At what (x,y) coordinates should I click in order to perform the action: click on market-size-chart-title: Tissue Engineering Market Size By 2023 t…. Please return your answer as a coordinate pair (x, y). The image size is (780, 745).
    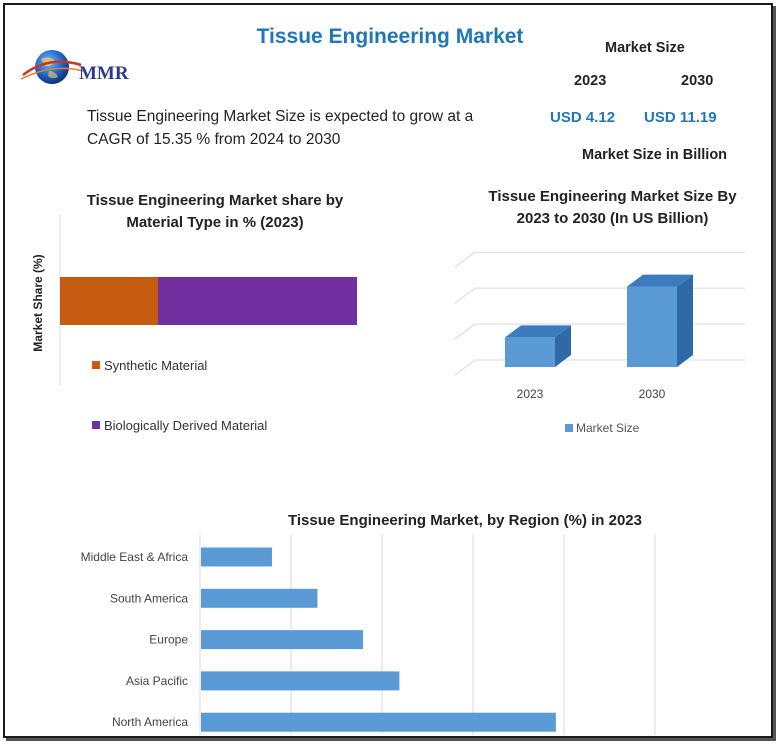
    Looking at the image, I should click on (612, 207).